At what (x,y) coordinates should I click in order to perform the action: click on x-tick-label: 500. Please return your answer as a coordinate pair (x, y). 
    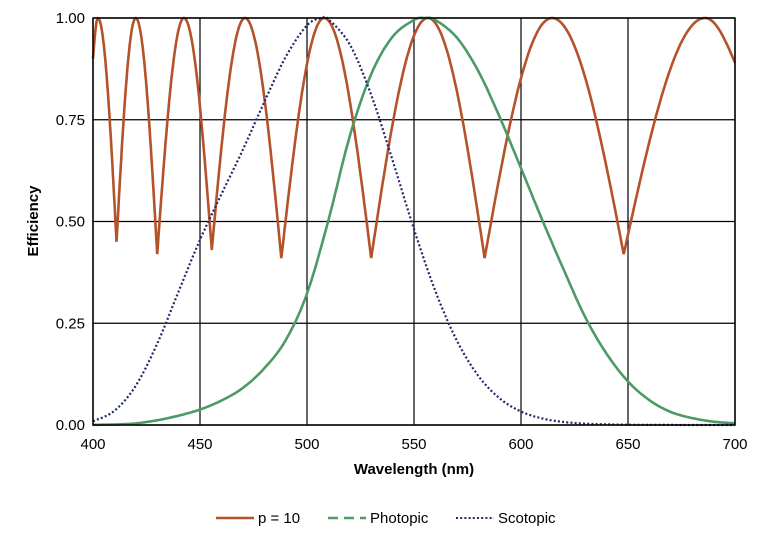
    Looking at the image, I should click on (306, 444).